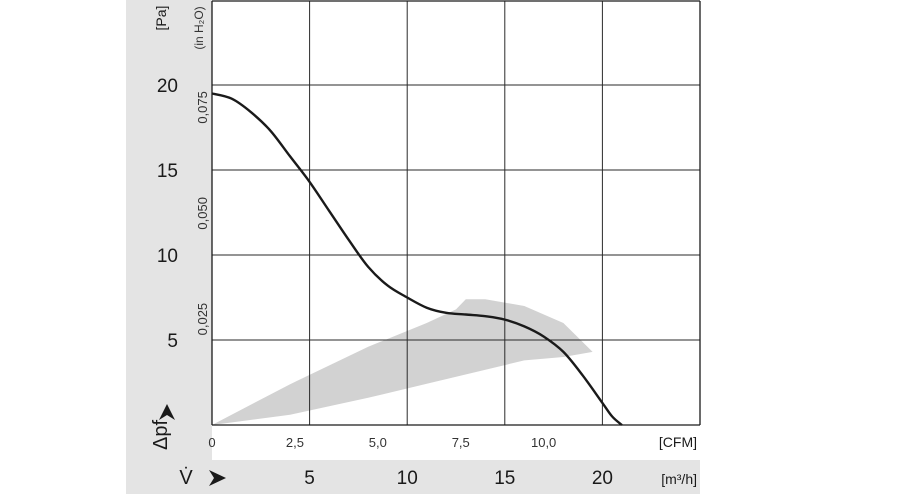  I want to click on y-tick-label: 10, so click(167, 256).